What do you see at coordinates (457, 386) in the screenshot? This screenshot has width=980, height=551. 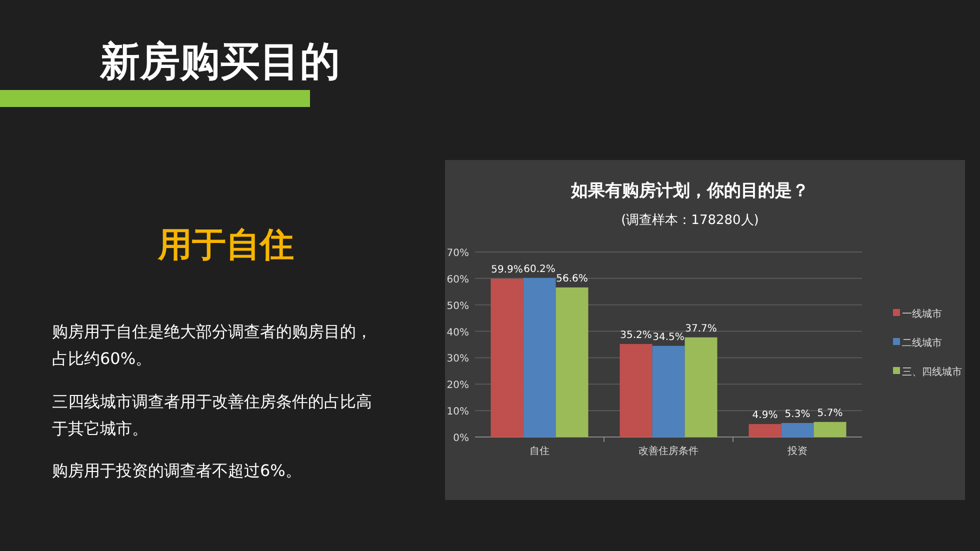 I see `y-tick-label: 20%` at bounding box center [457, 386].